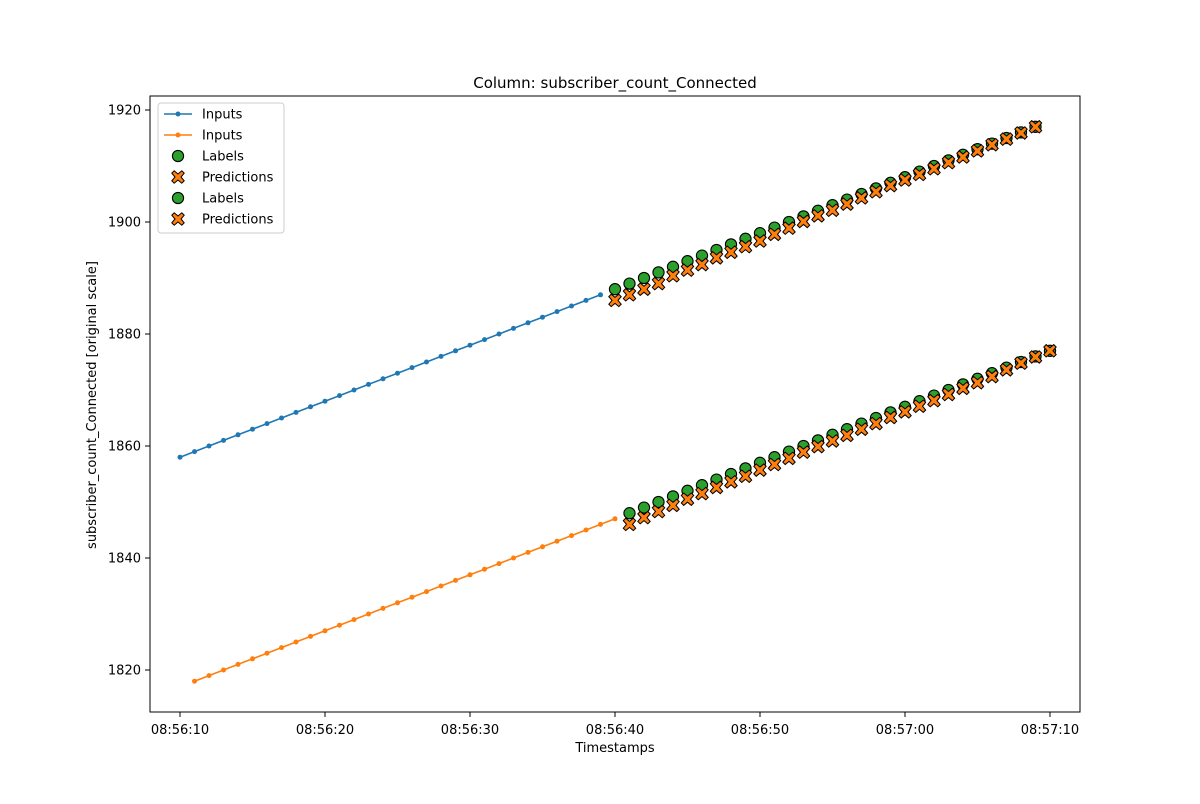  Describe the element at coordinates (223, 199) in the screenshot. I see `legend-label: Labels` at that location.